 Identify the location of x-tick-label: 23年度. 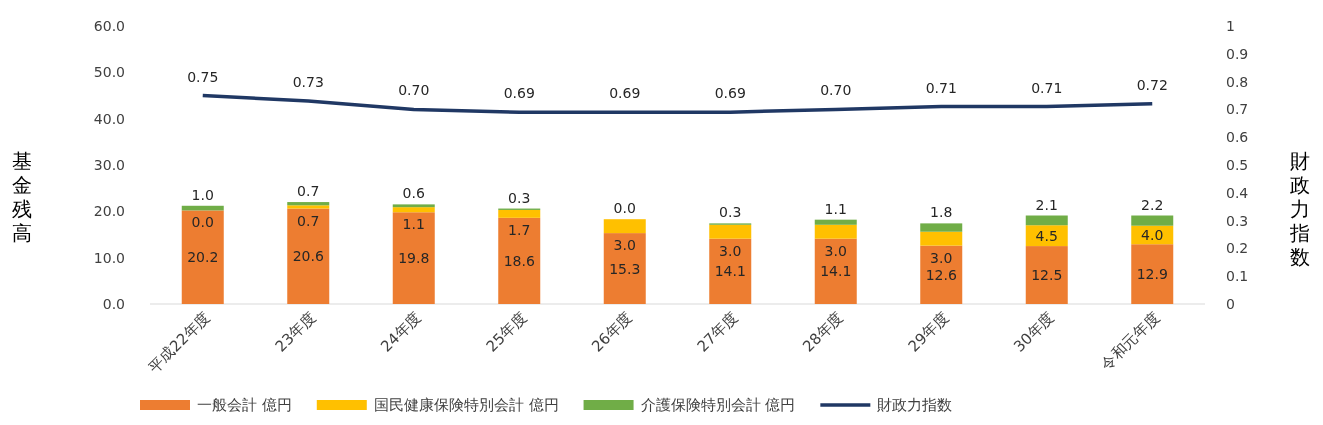
(295, 332).